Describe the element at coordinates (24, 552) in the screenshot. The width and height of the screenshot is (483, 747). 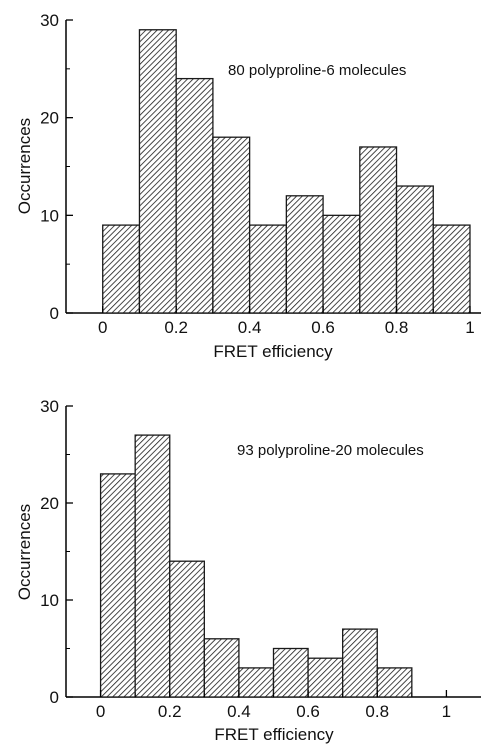
I see `bottom-y-axis-label: Occurrences` at that location.